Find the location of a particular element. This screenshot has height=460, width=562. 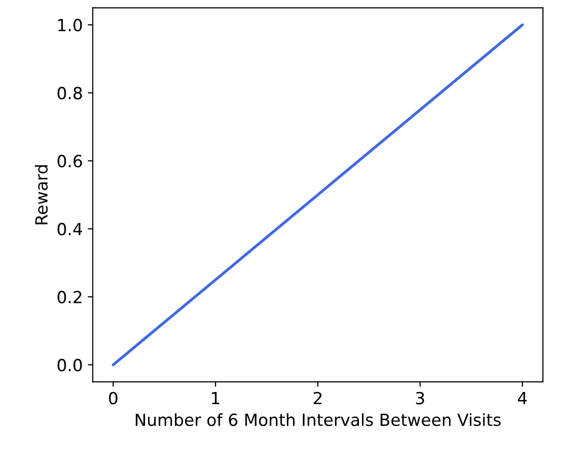

x-tick-label: 3 is located at coordinates (420, 398).